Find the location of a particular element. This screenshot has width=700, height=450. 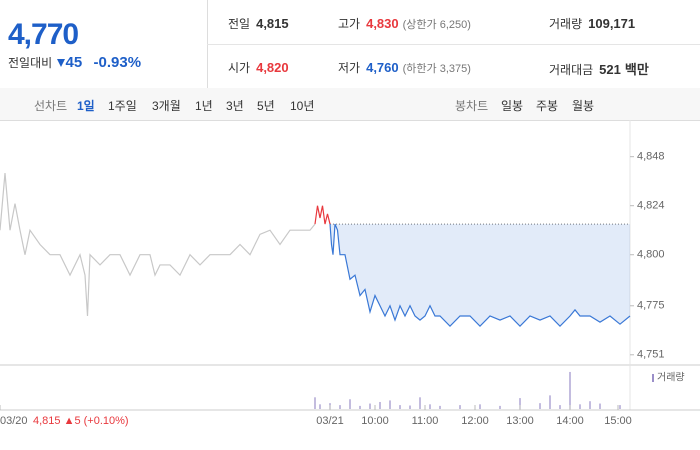

stat: 고가 4,830 (상한가 6,250) is located at coordinates (404, 23).